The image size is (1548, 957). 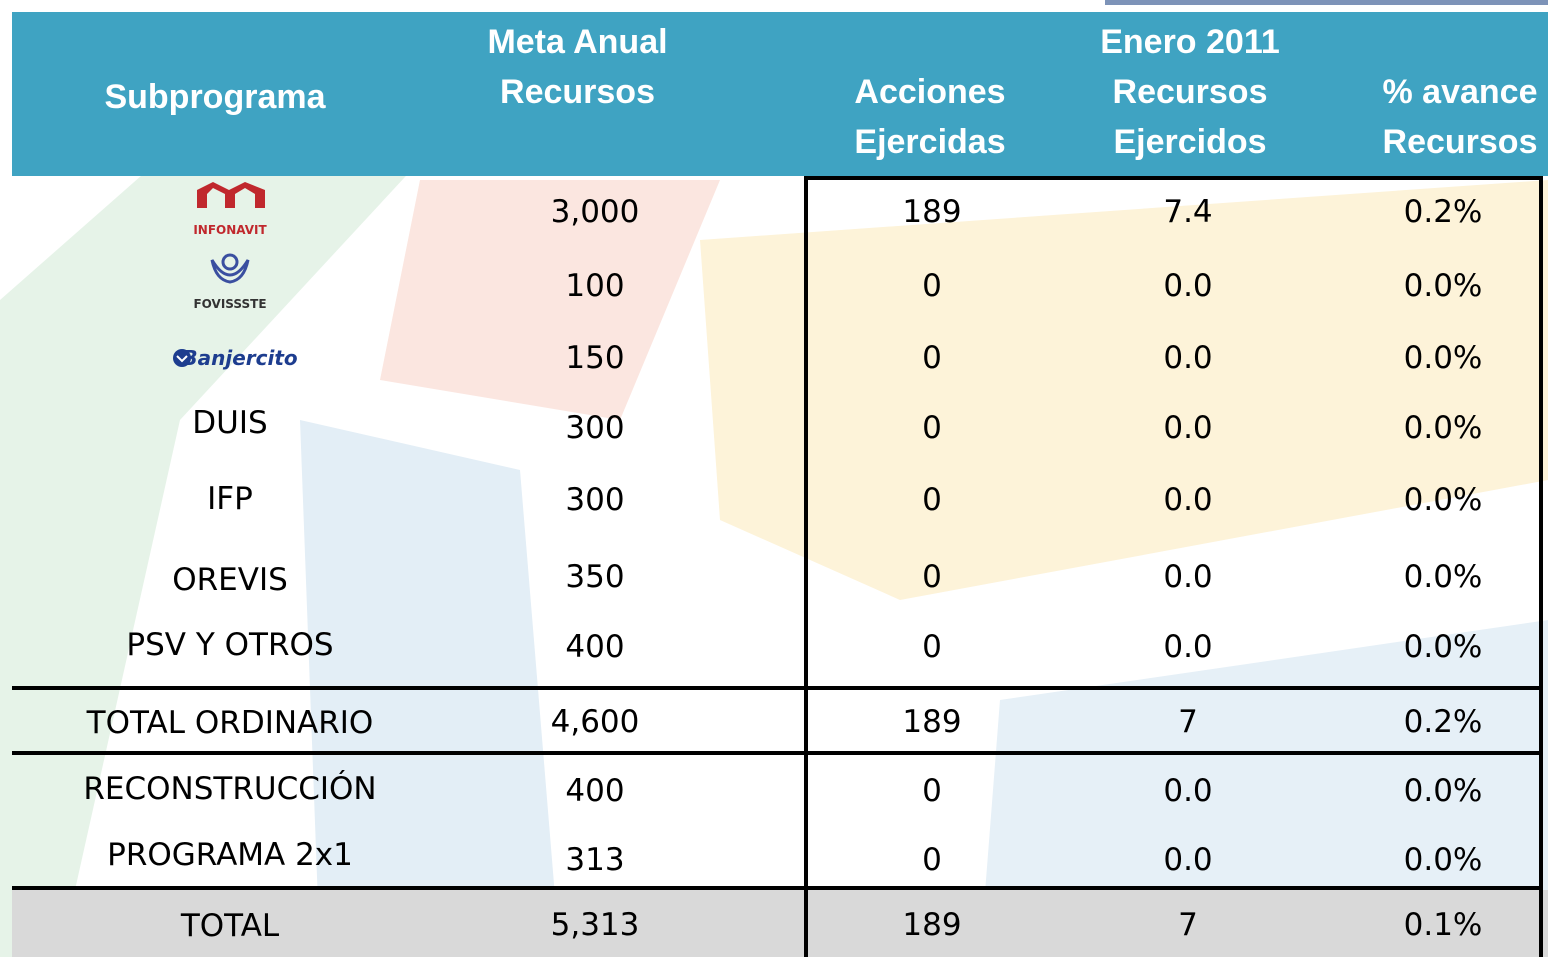 What do you see at coordinates (230, 580) in the screenshot?
I see `row-label: OREVIS` at bounding box center [230, 580].